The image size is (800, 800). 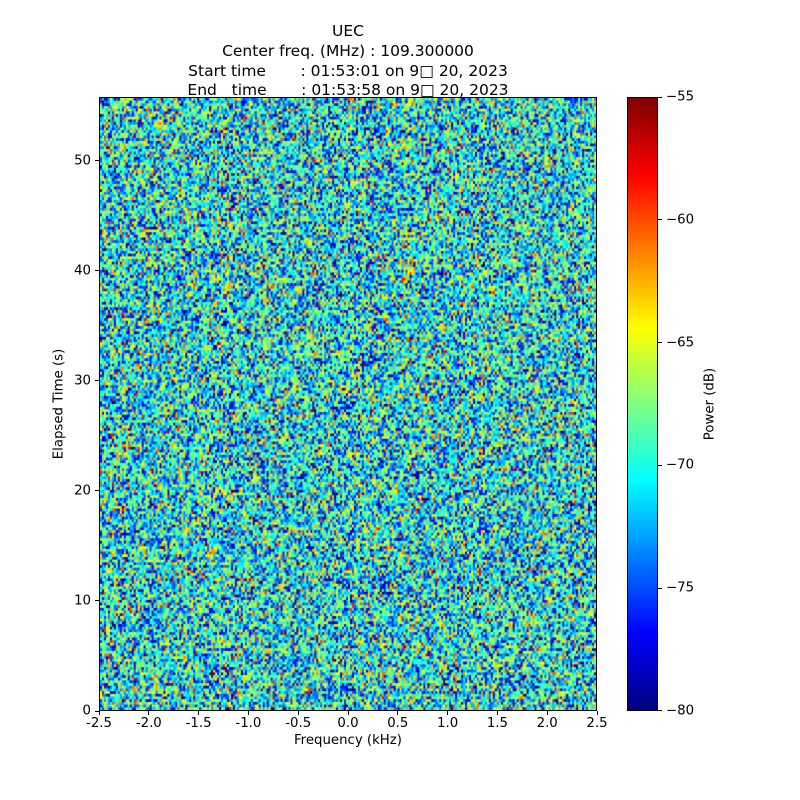 What do you see at coordinates (198, 723) in the screenshot?
I see `x-tick-label: -1.5` at bounding box center [198, 723].